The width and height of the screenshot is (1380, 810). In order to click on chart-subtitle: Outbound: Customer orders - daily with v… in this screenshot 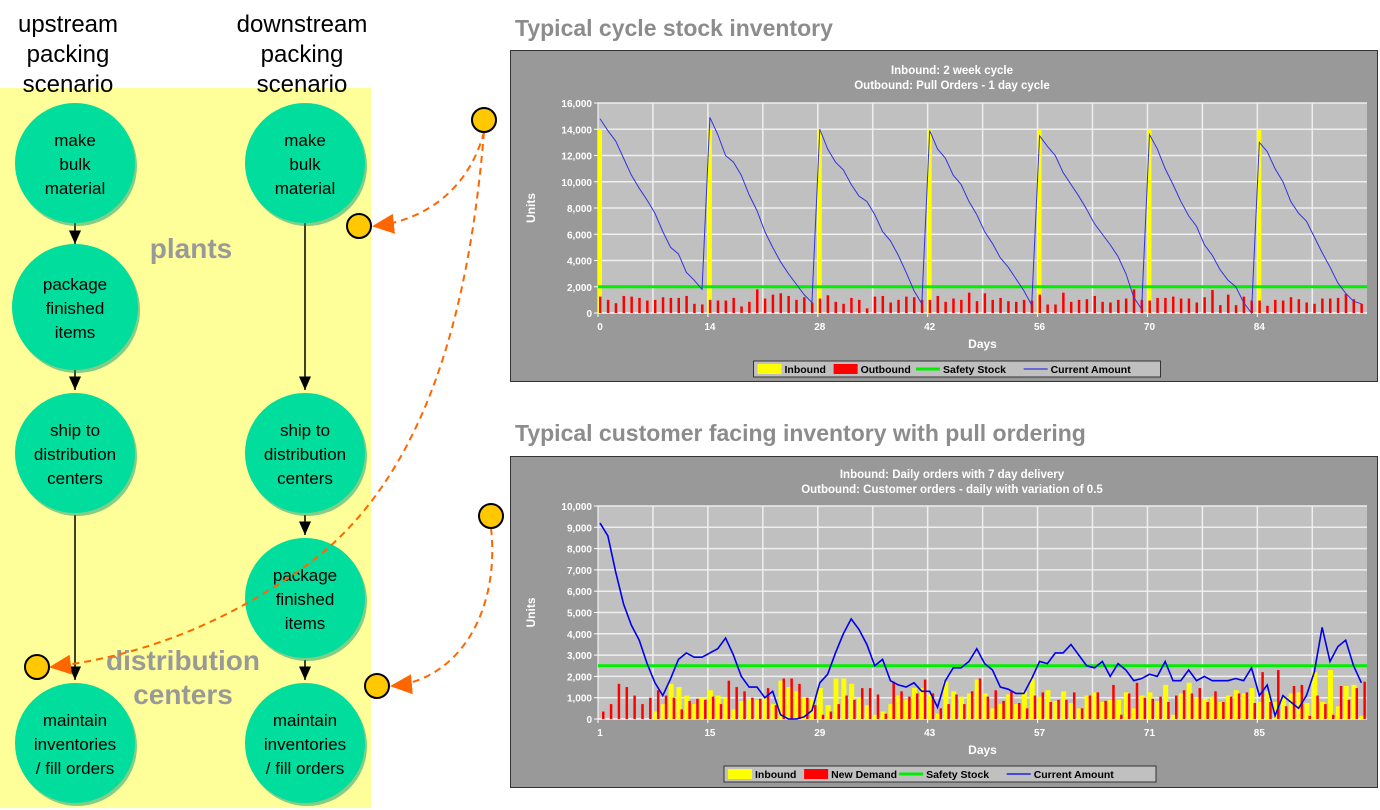, I will do `click(952, 490)`.